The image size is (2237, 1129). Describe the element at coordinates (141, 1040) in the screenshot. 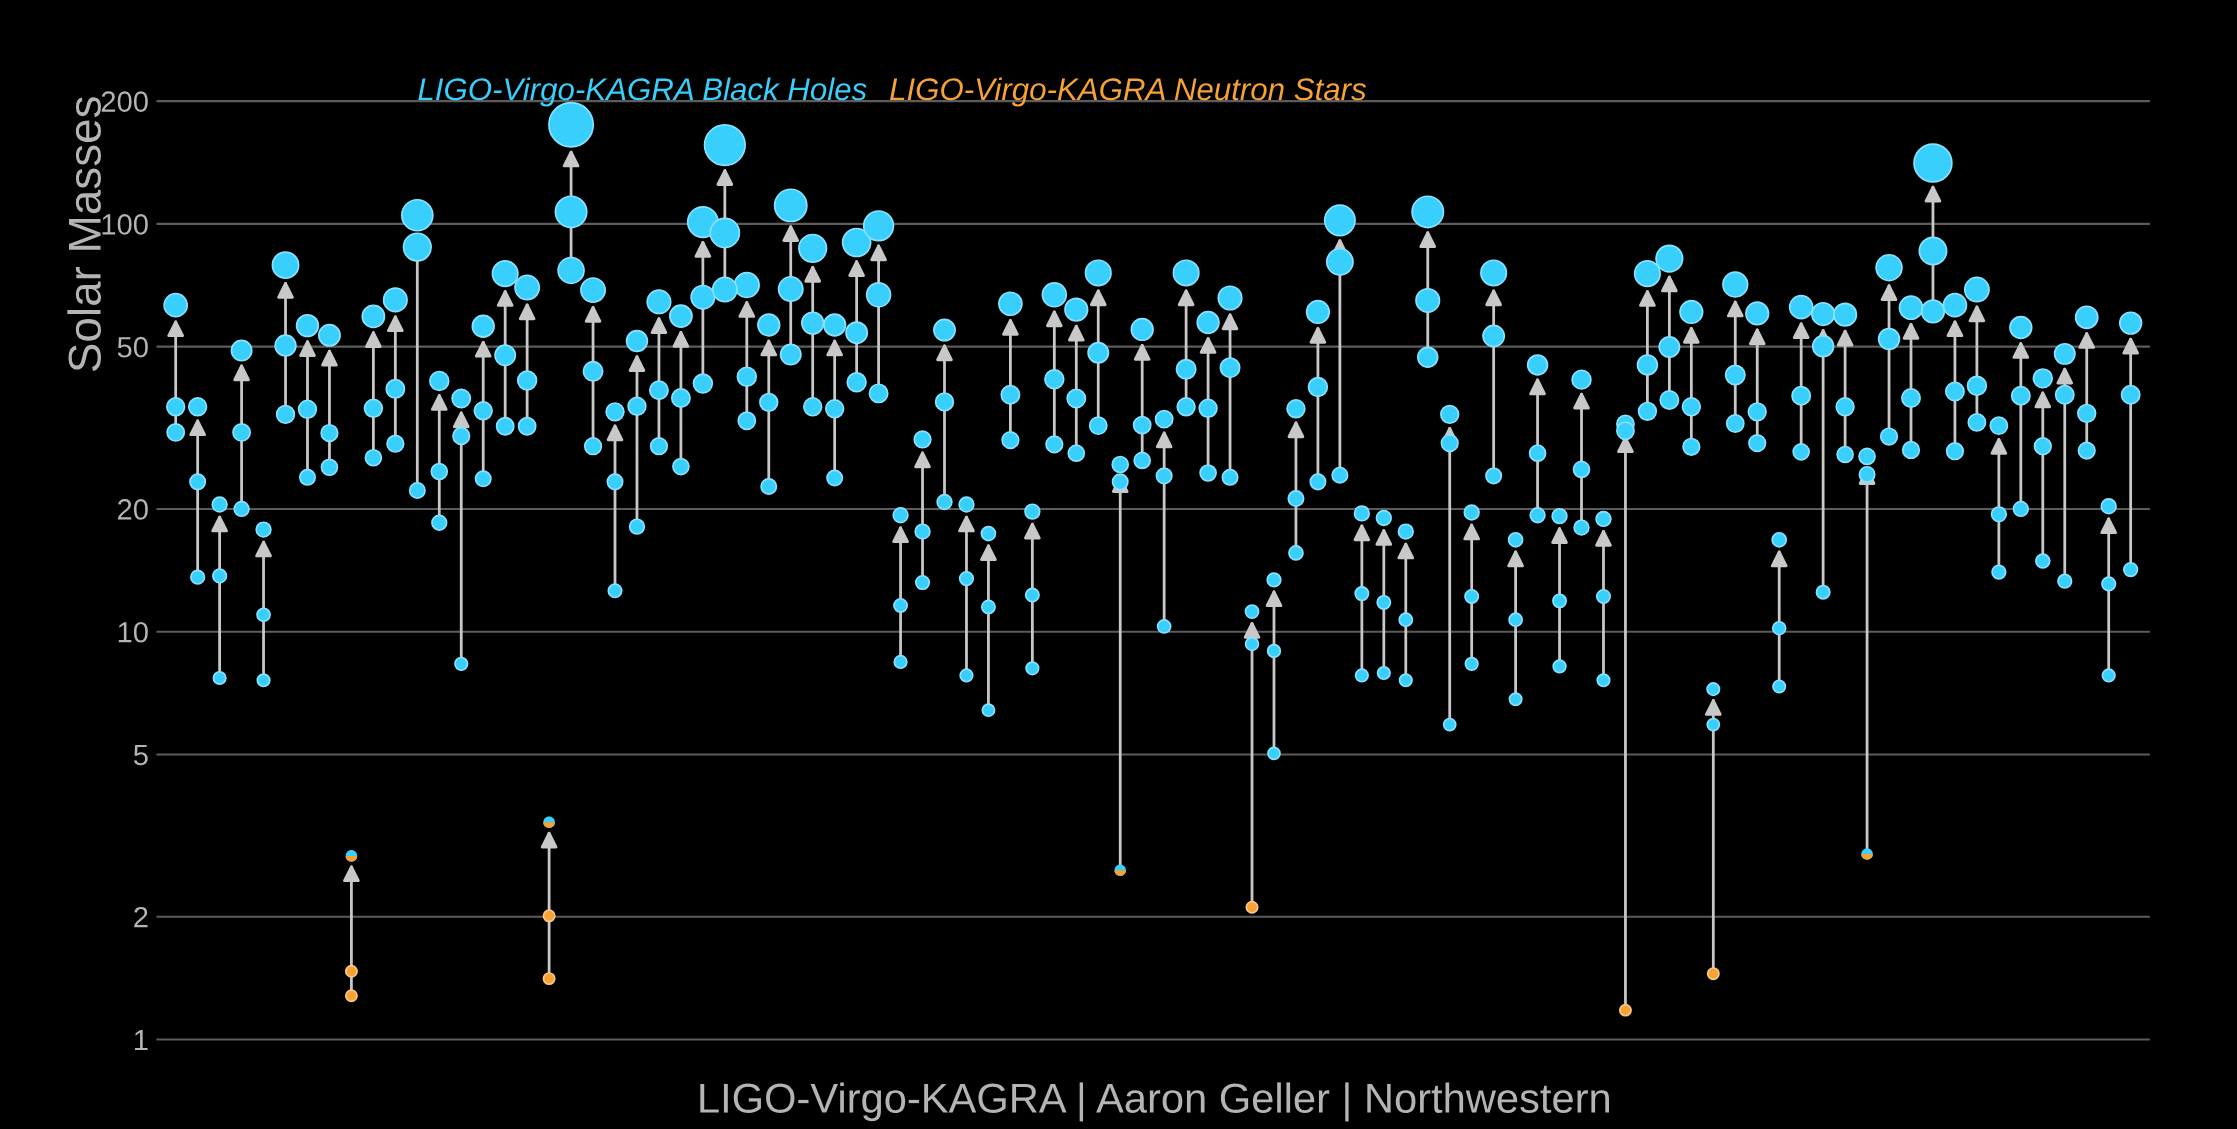

I see `y-tick-label: 1` at that location.